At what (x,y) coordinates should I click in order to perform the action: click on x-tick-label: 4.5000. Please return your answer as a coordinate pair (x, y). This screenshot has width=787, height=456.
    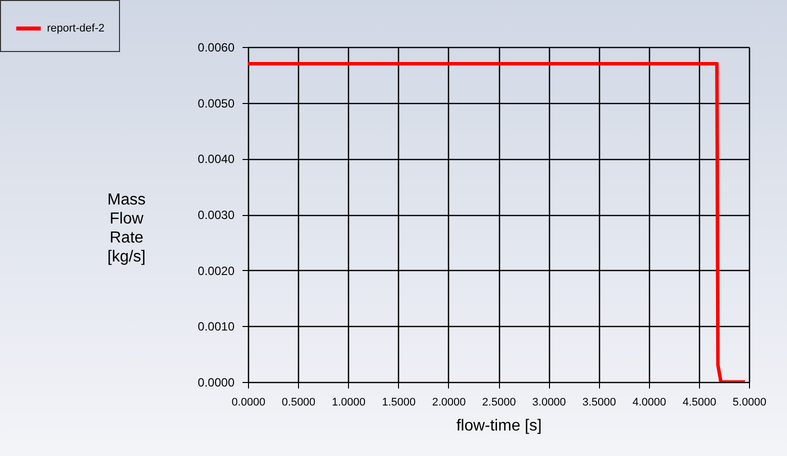
    Looking at the image, I should click on (699, 402).